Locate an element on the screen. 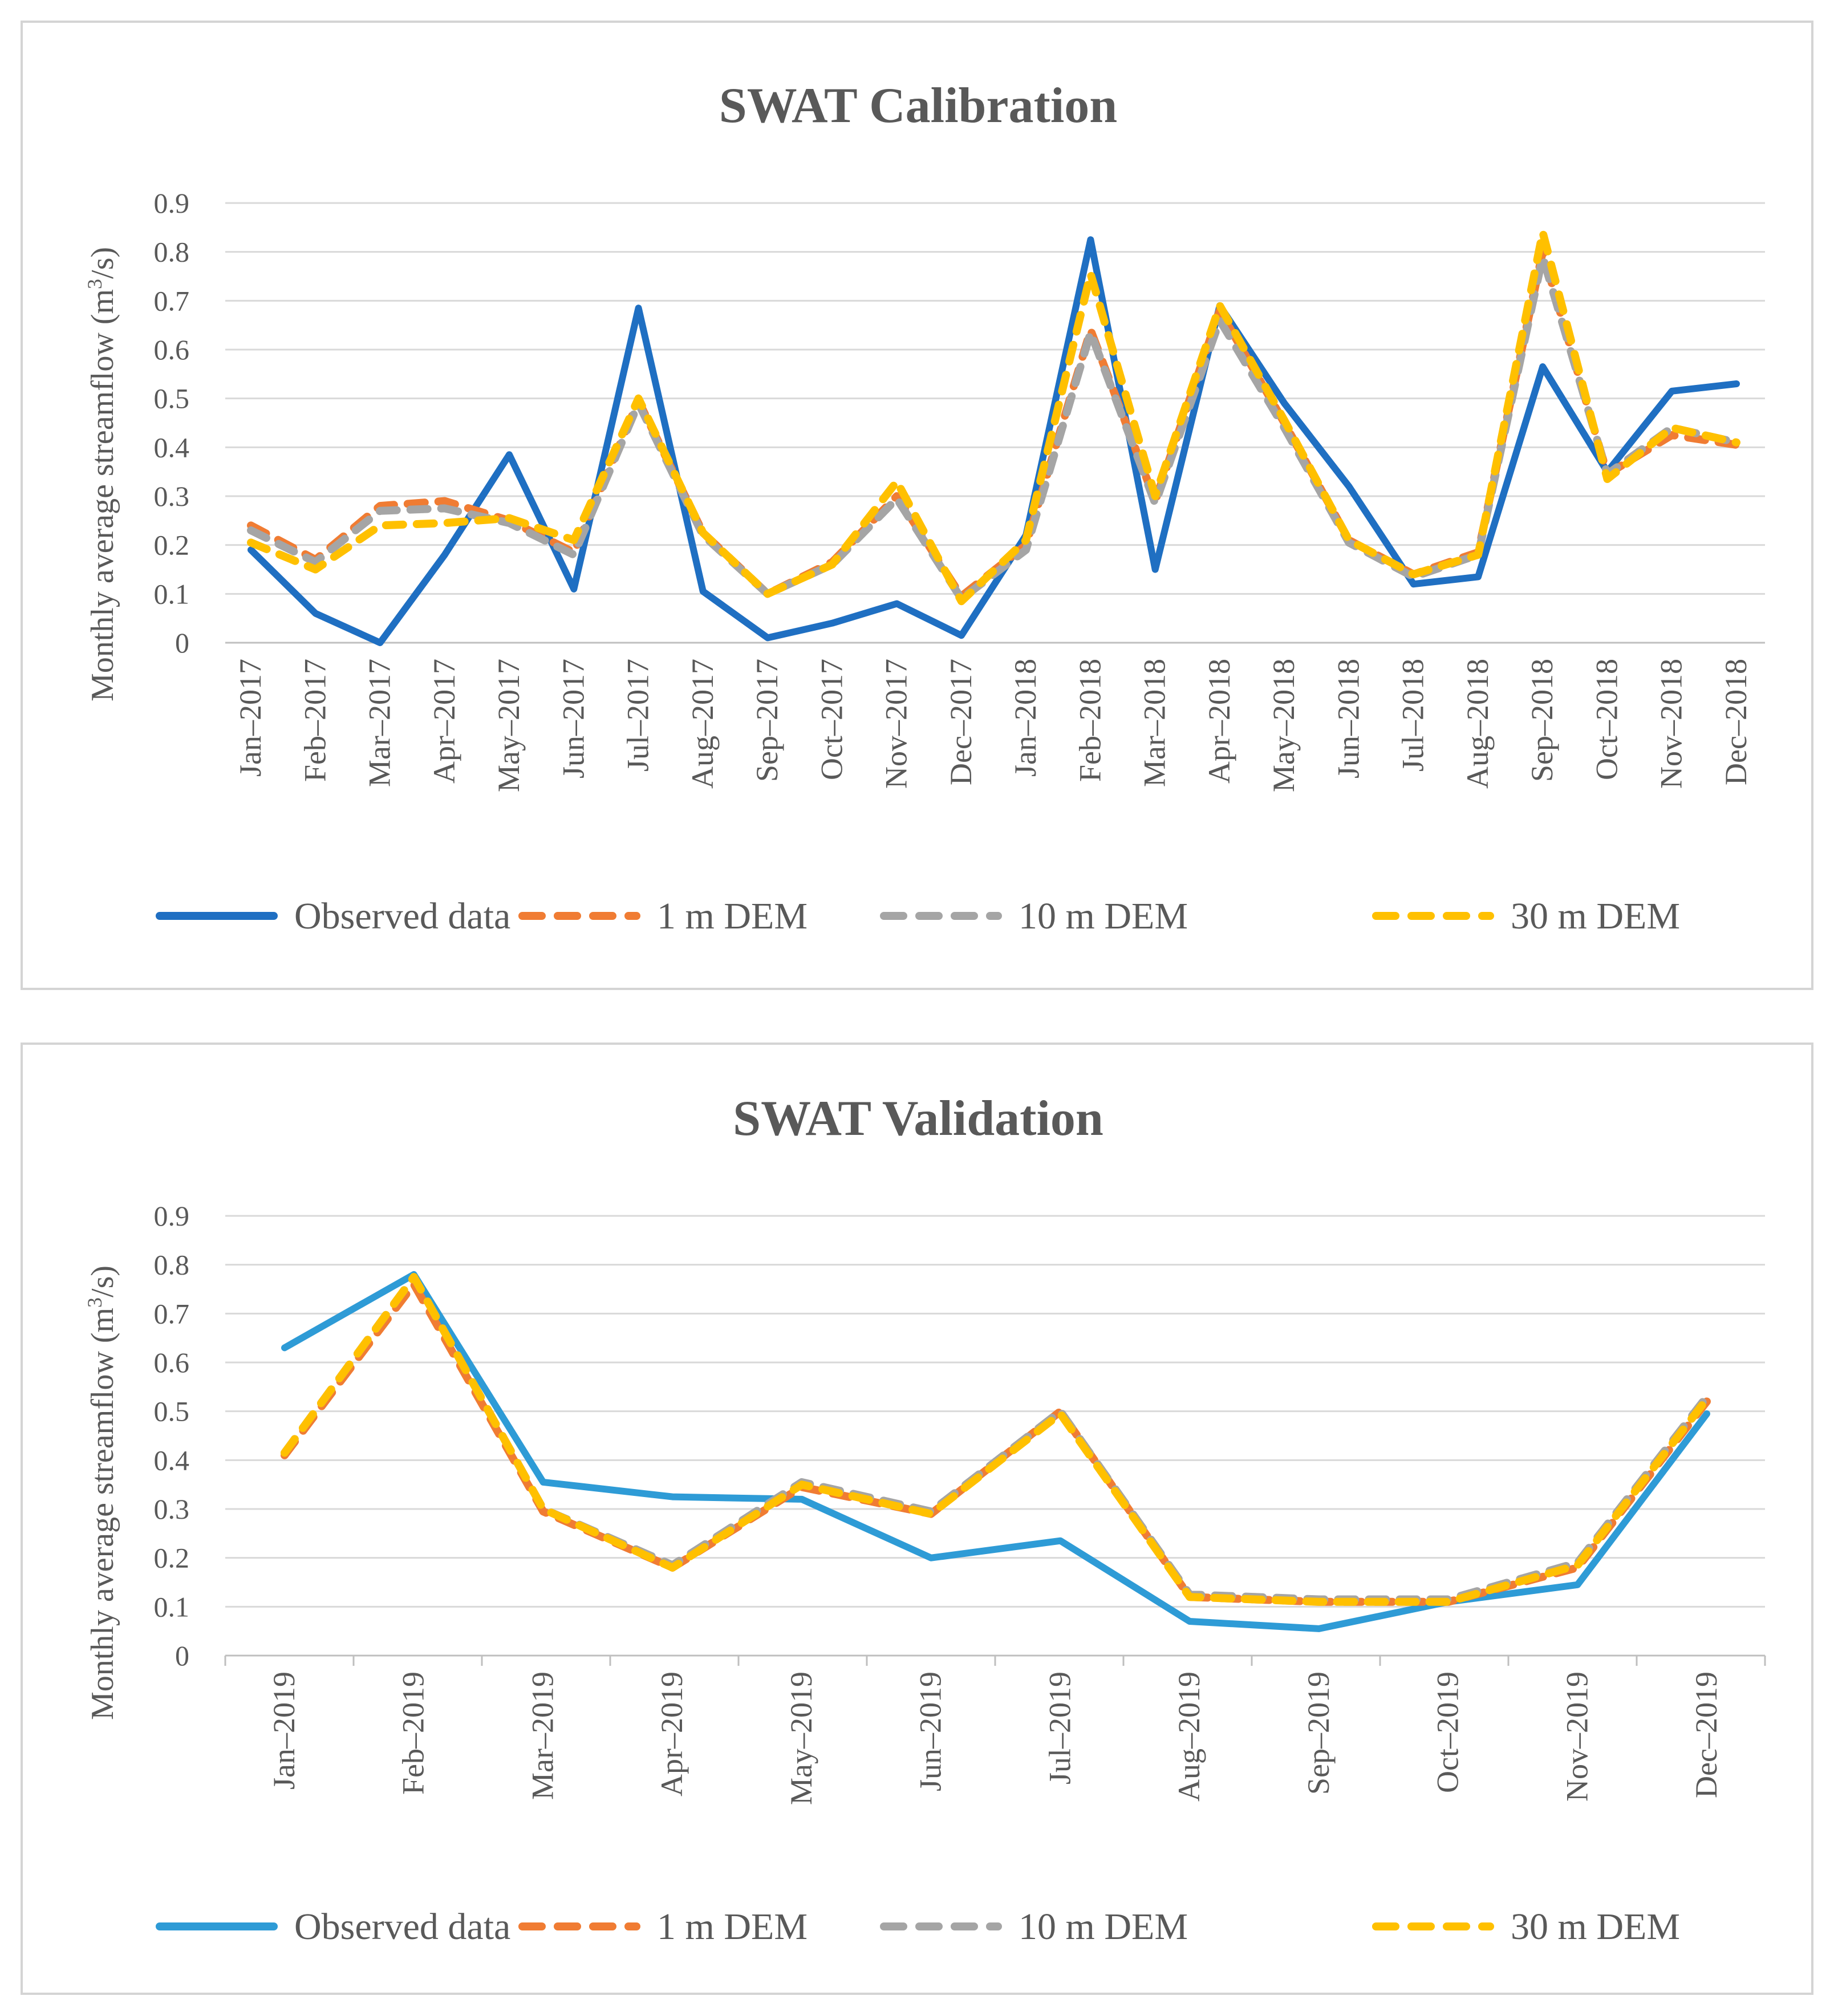 The width and height of the screenshot is (1834, 2016). x-tick-label: Sep–2018 is located at coordinates (1542, 720).